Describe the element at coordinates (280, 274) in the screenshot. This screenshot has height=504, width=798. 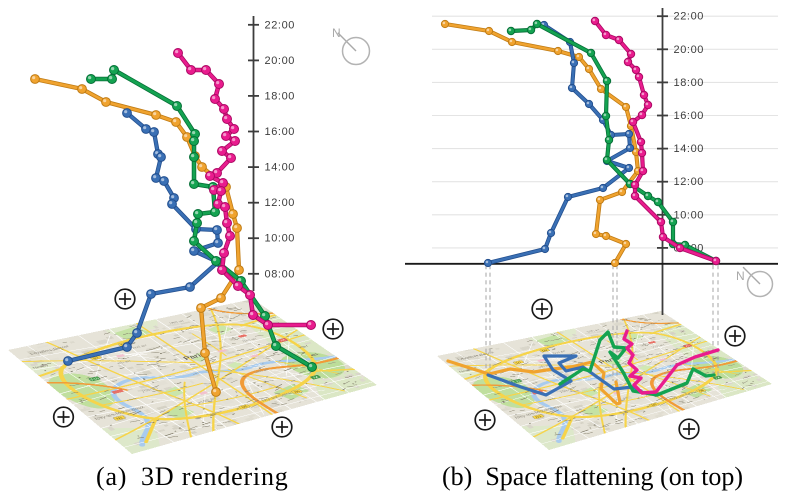
I see `svg-text: 08:00` at that location.